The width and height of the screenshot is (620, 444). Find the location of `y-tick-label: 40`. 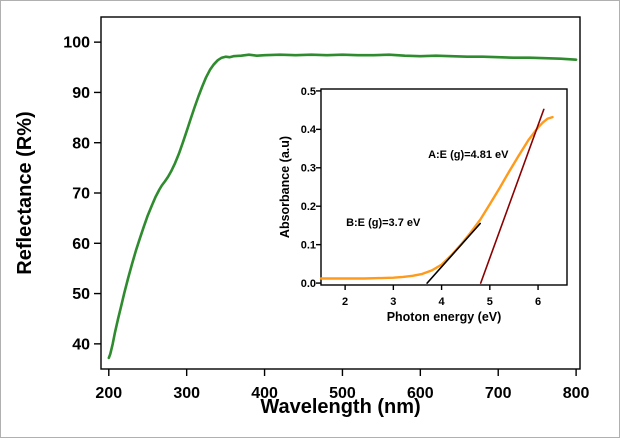

y-tick-label: 40 is located at coordinates (81, 344).